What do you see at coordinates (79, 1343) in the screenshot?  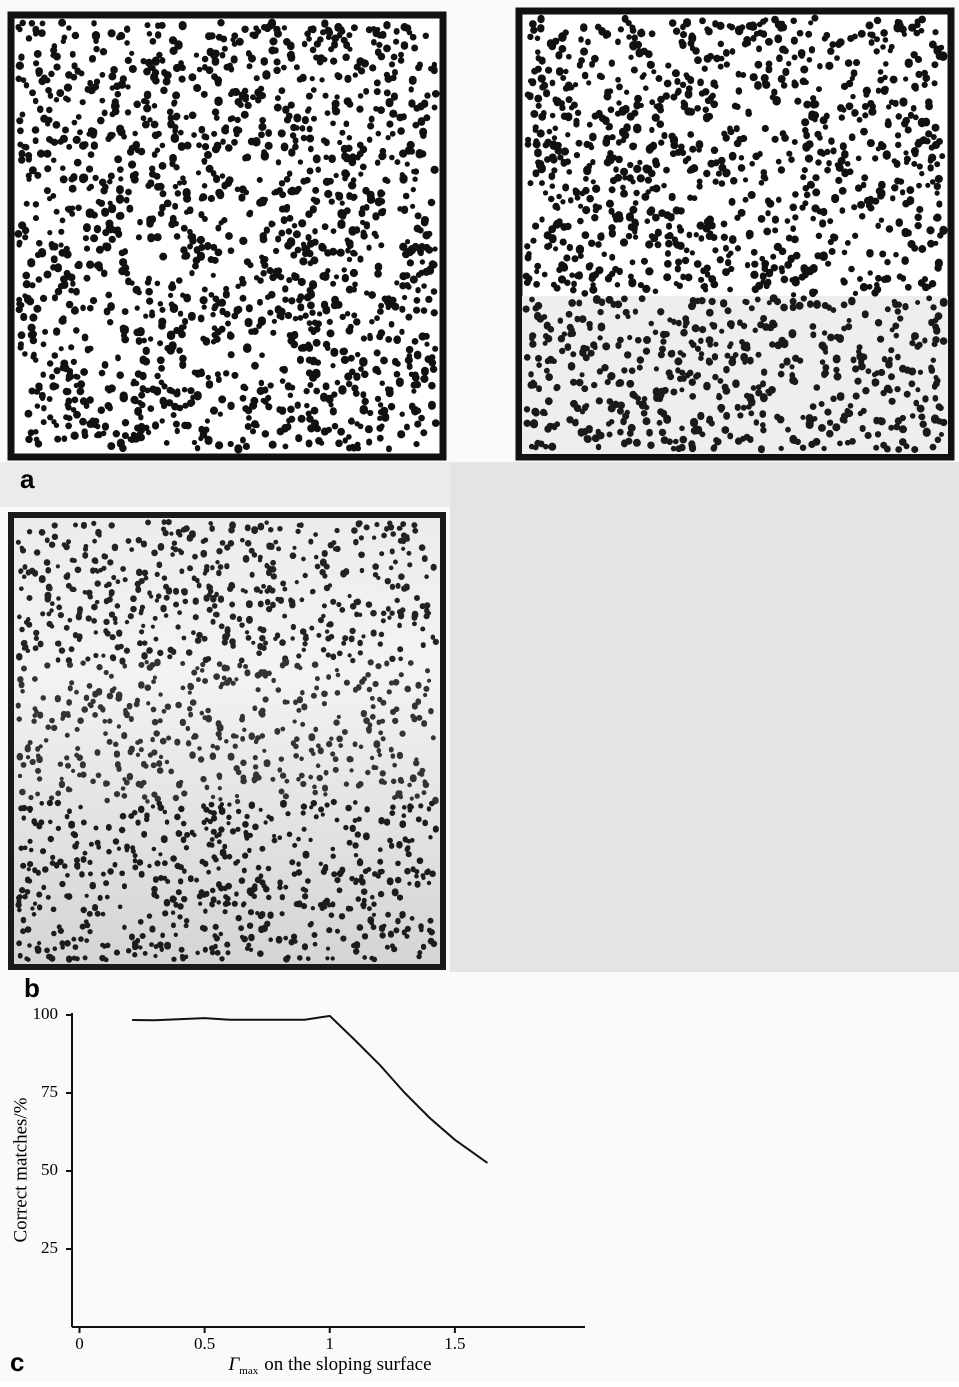 I see `x-tick-label: 0` at bounding box center [79, 1343].